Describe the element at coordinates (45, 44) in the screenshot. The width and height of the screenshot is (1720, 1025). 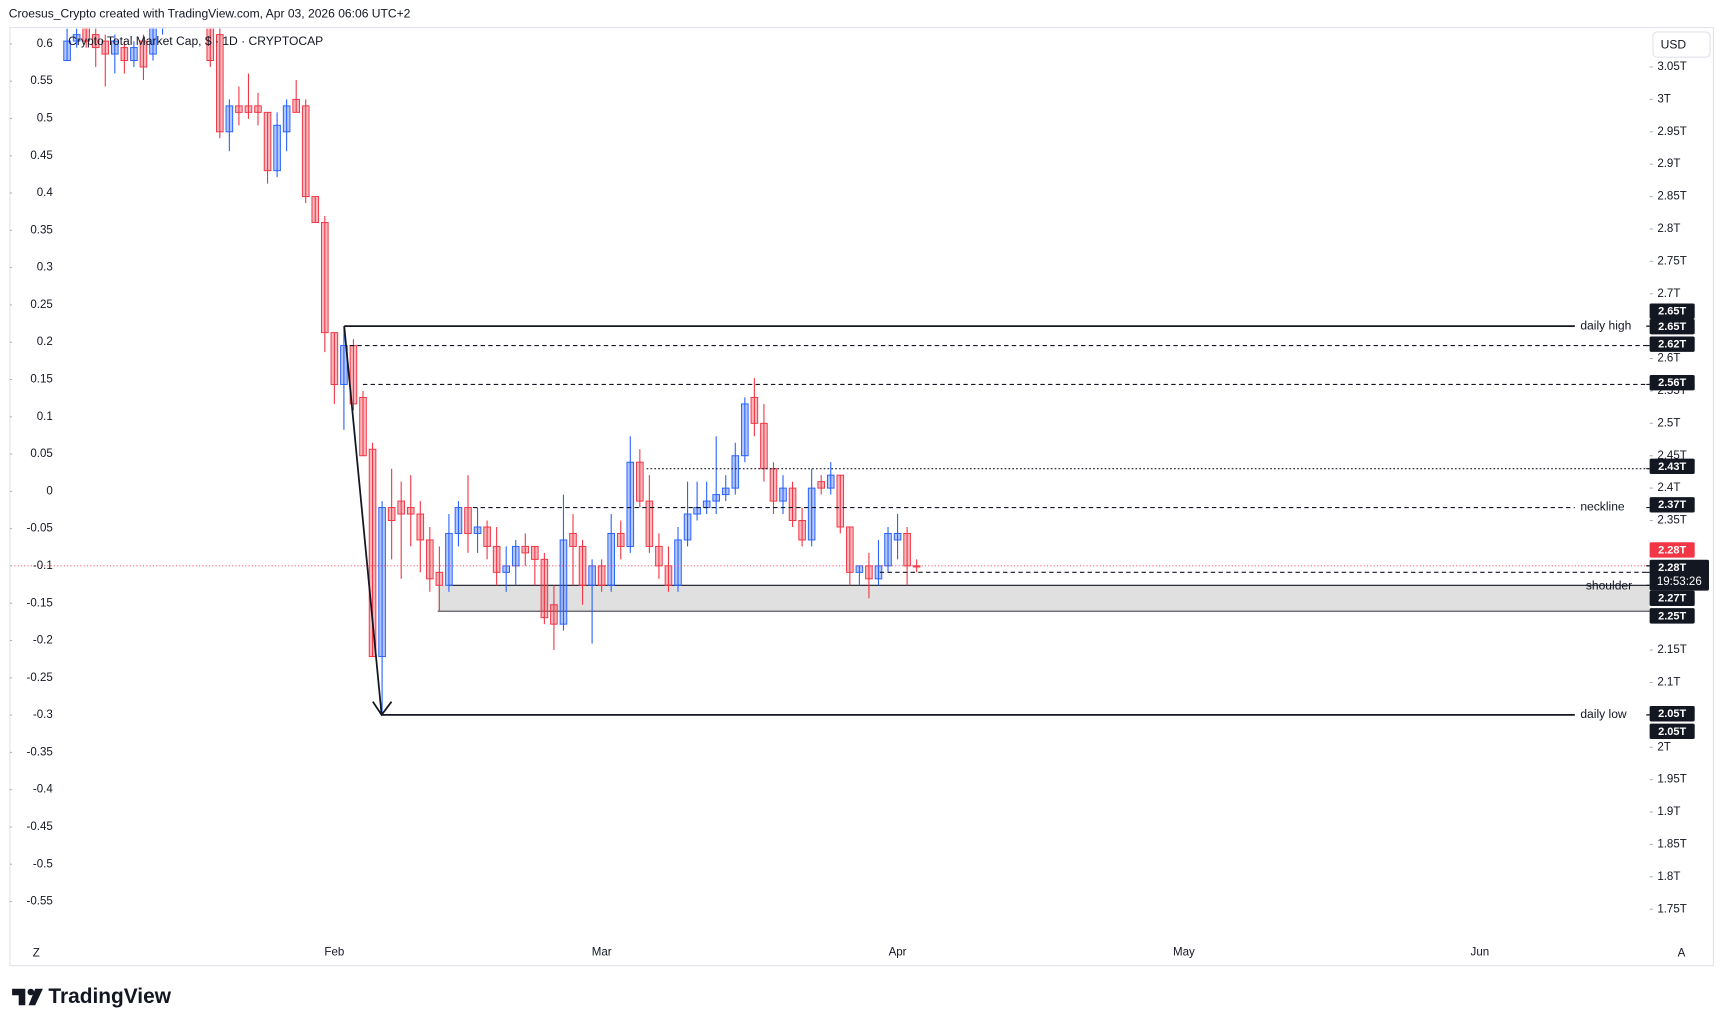
I see `y2-tick-label: 0.6` at that location.